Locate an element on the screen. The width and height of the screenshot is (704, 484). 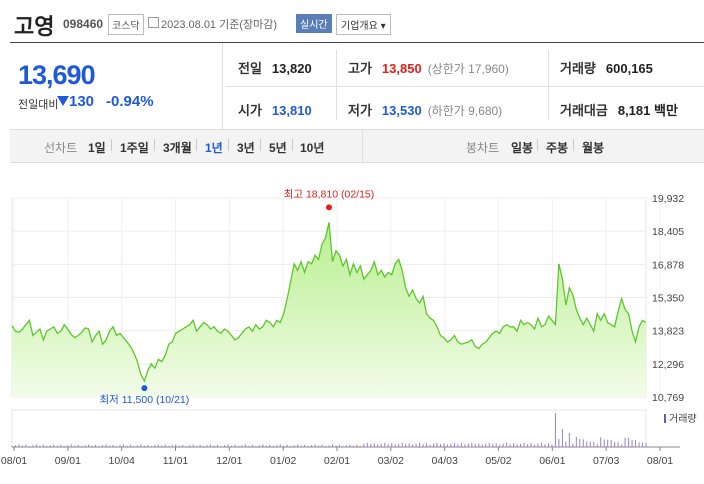
candle-weekly: 주봉 is located at coordinates (557, 148).